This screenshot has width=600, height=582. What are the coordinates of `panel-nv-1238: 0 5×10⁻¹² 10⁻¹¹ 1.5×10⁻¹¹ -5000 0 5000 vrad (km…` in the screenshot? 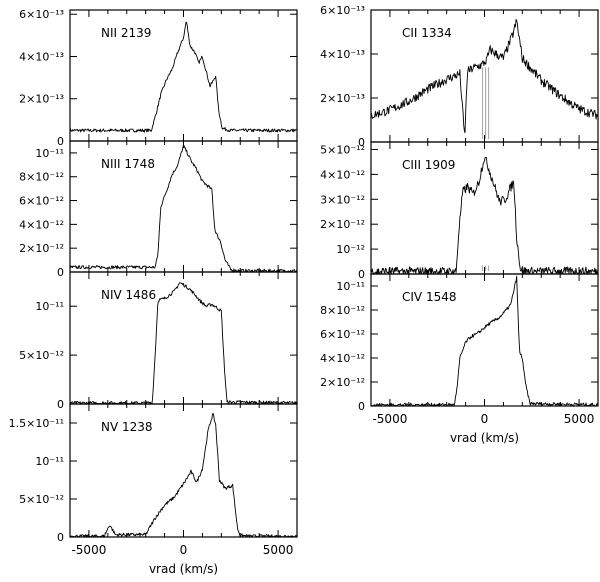 It's located at (153, 489).